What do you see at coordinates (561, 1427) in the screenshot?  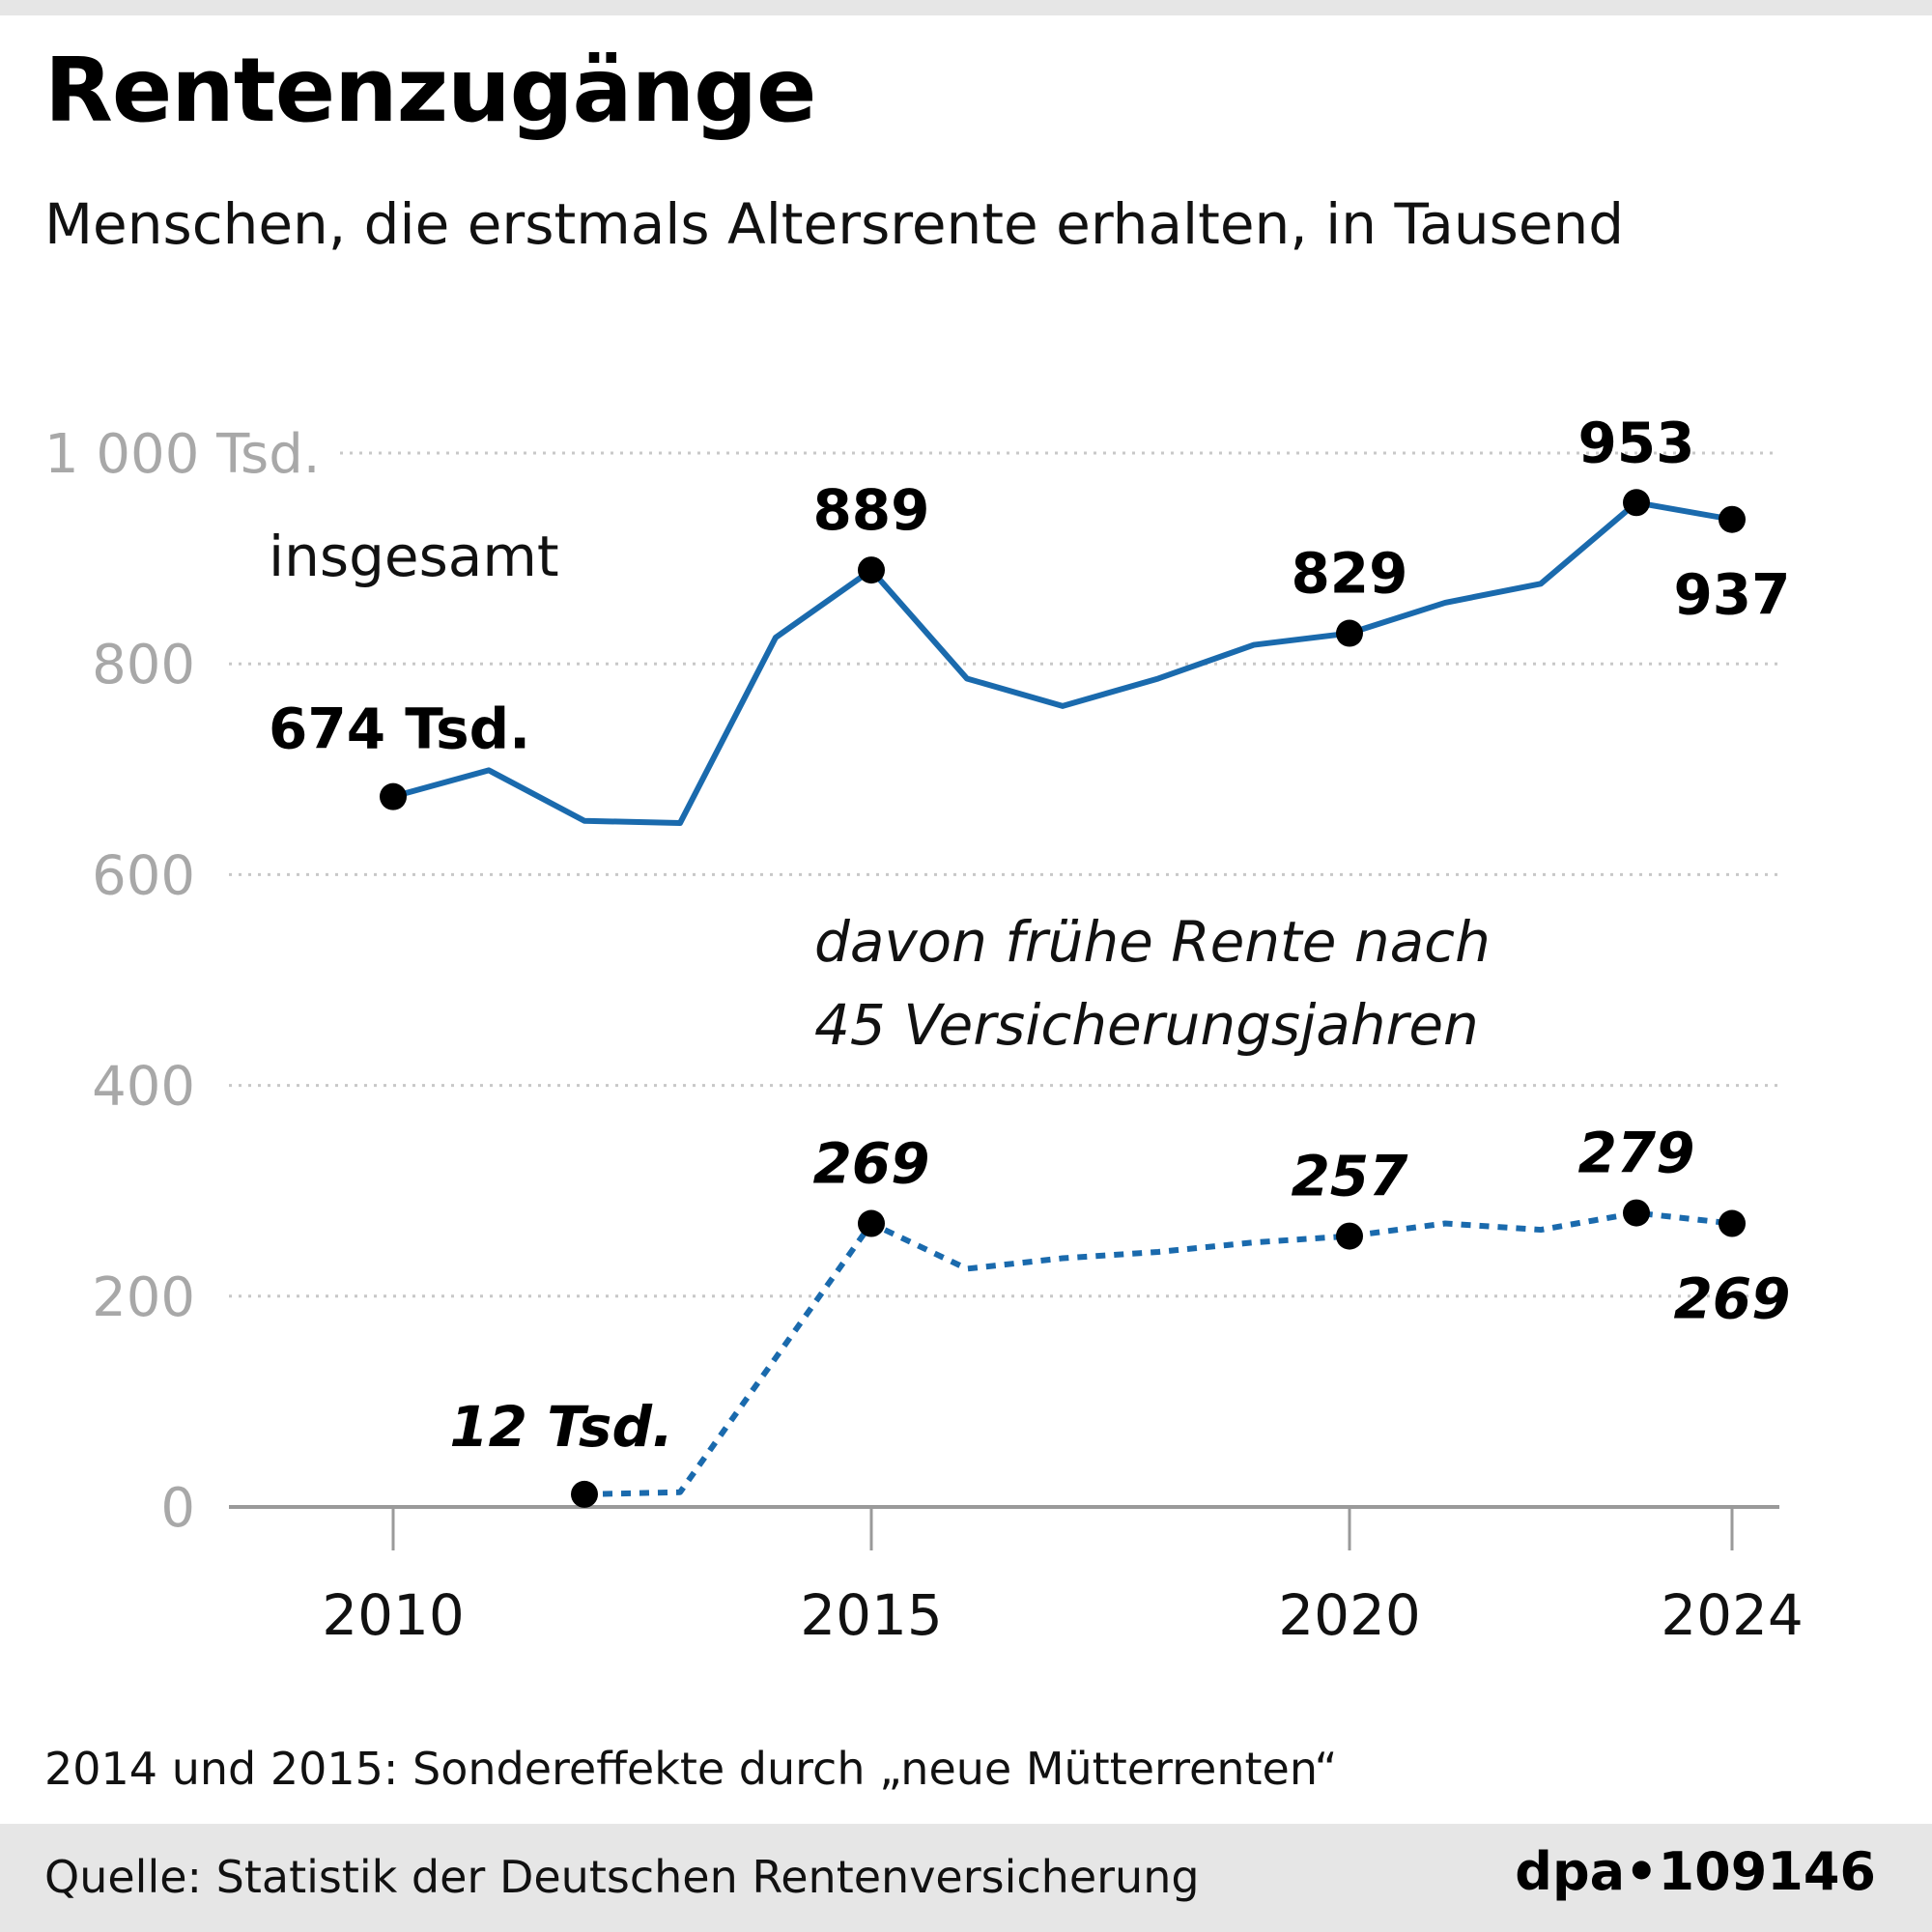 I see `data-label: 12 Tsd.` at bounding box center [561, 1427].